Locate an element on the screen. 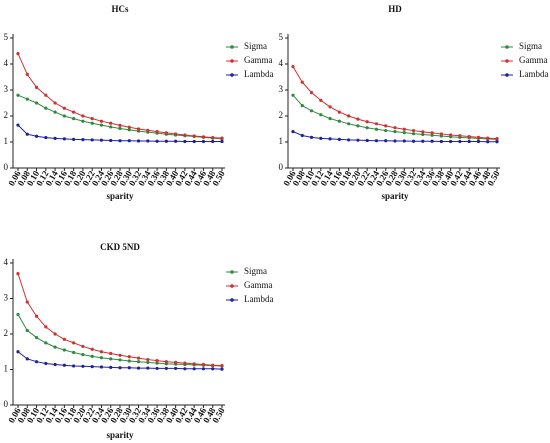 The height and width of the screenshot is (443, 550). chart-title: HD is located at coordinates (395, 9).